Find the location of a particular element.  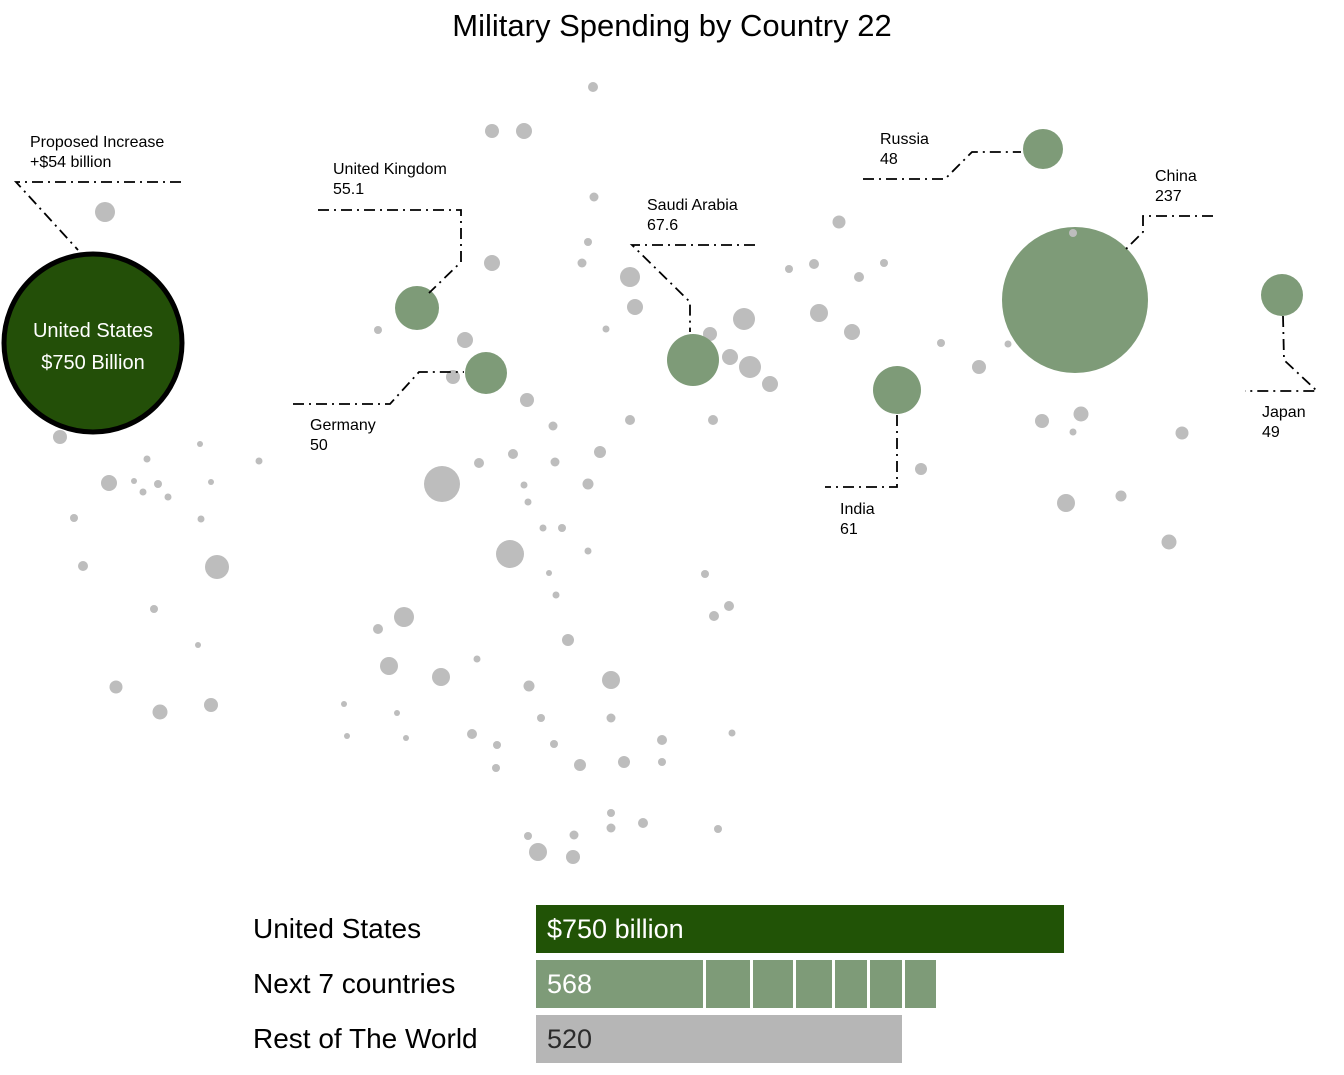

annotation-label: Proposed Increase is located at coordinates (97, 142).